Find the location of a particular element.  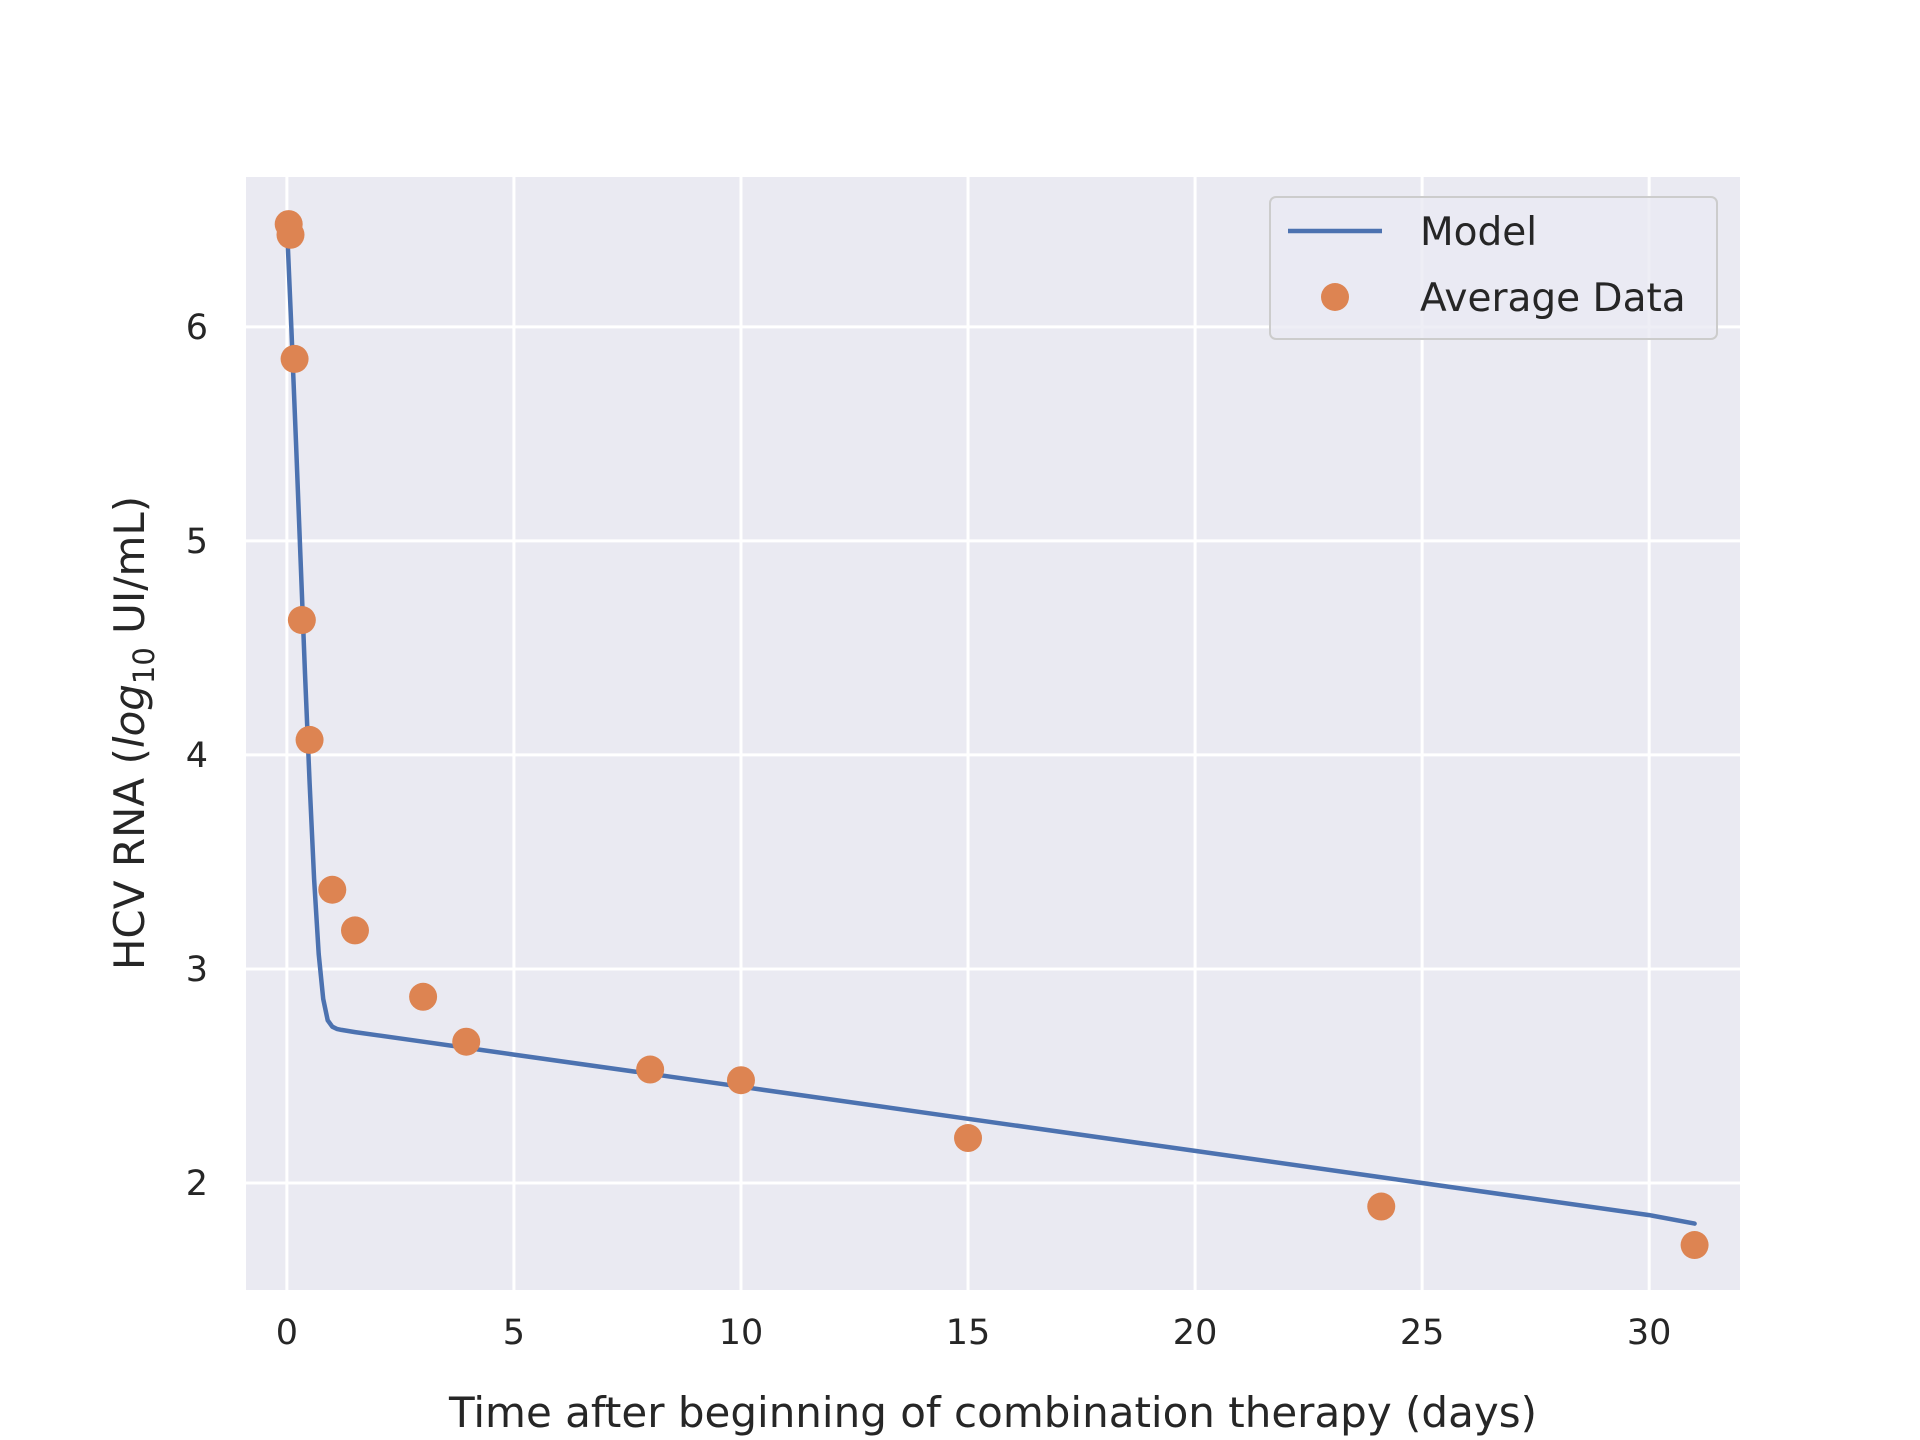

x-tick-label: 20 is located at coordinates (1195, 1333).